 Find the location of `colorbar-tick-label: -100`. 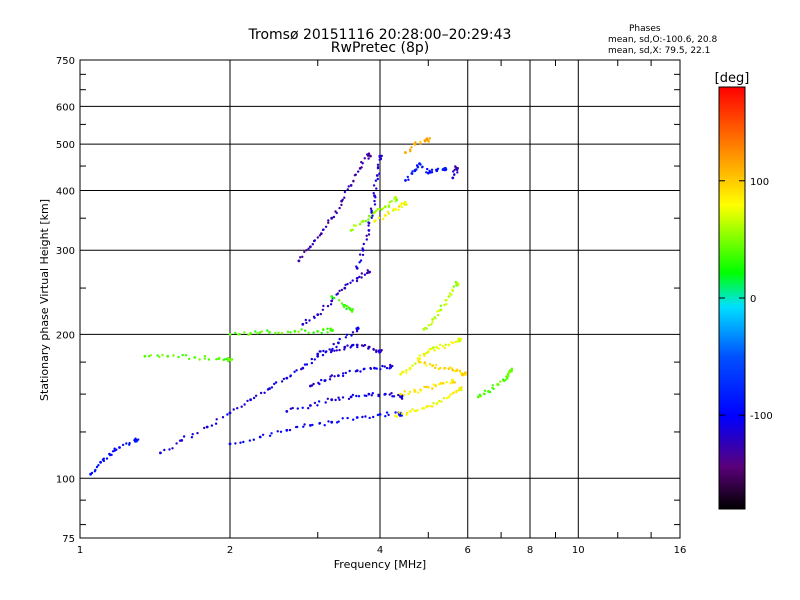

colorbar-tick-label: -100 is located at coordinates (761, 416).